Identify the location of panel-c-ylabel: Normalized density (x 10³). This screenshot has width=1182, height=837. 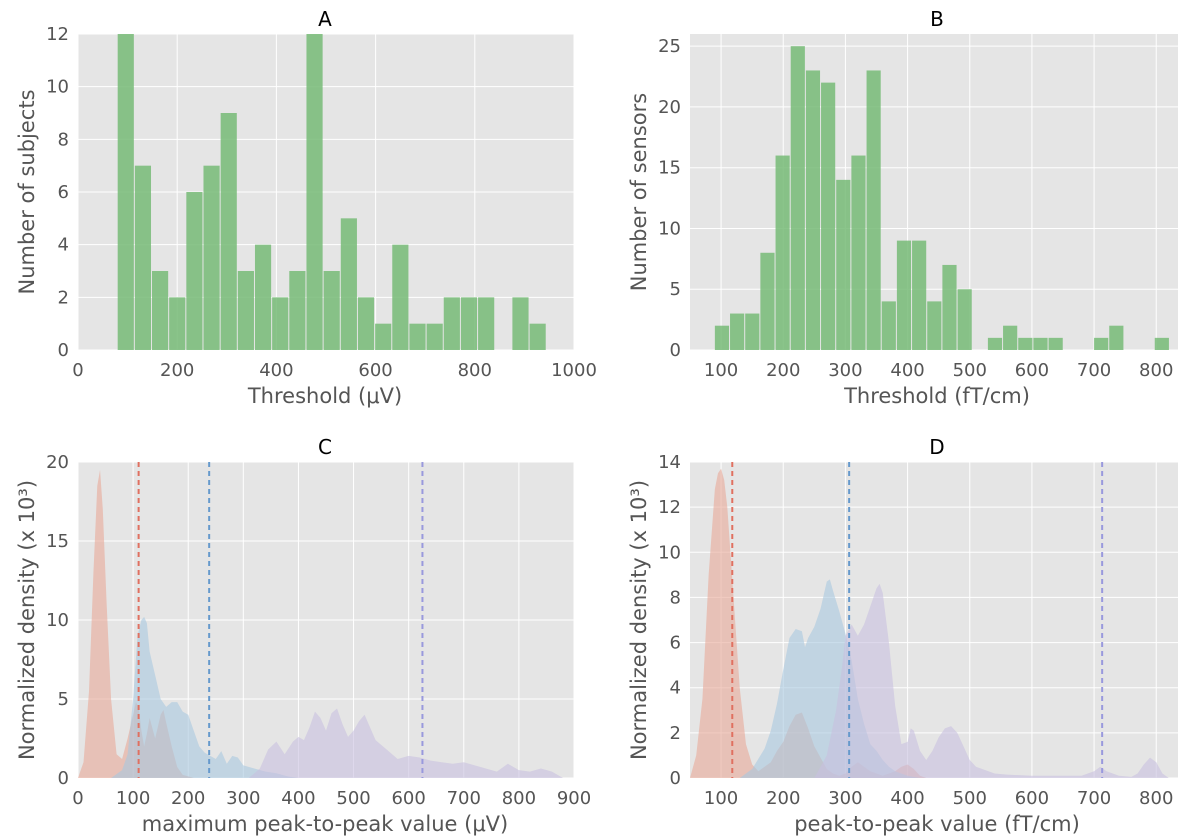
(27, 620).